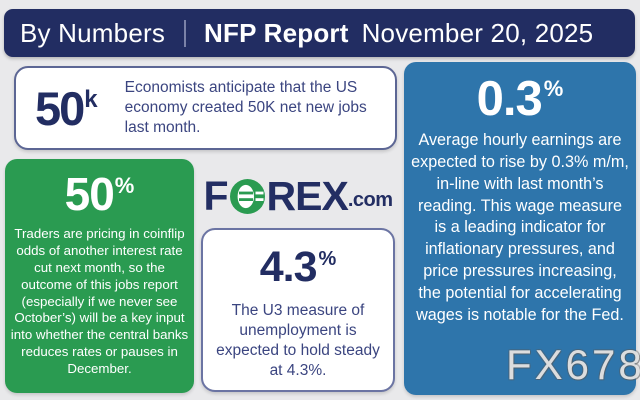  What do you see at coordinates (370, 199) in the screenshot?
I see `forex-logo-domain: .com` at bounding box center [370, 199].